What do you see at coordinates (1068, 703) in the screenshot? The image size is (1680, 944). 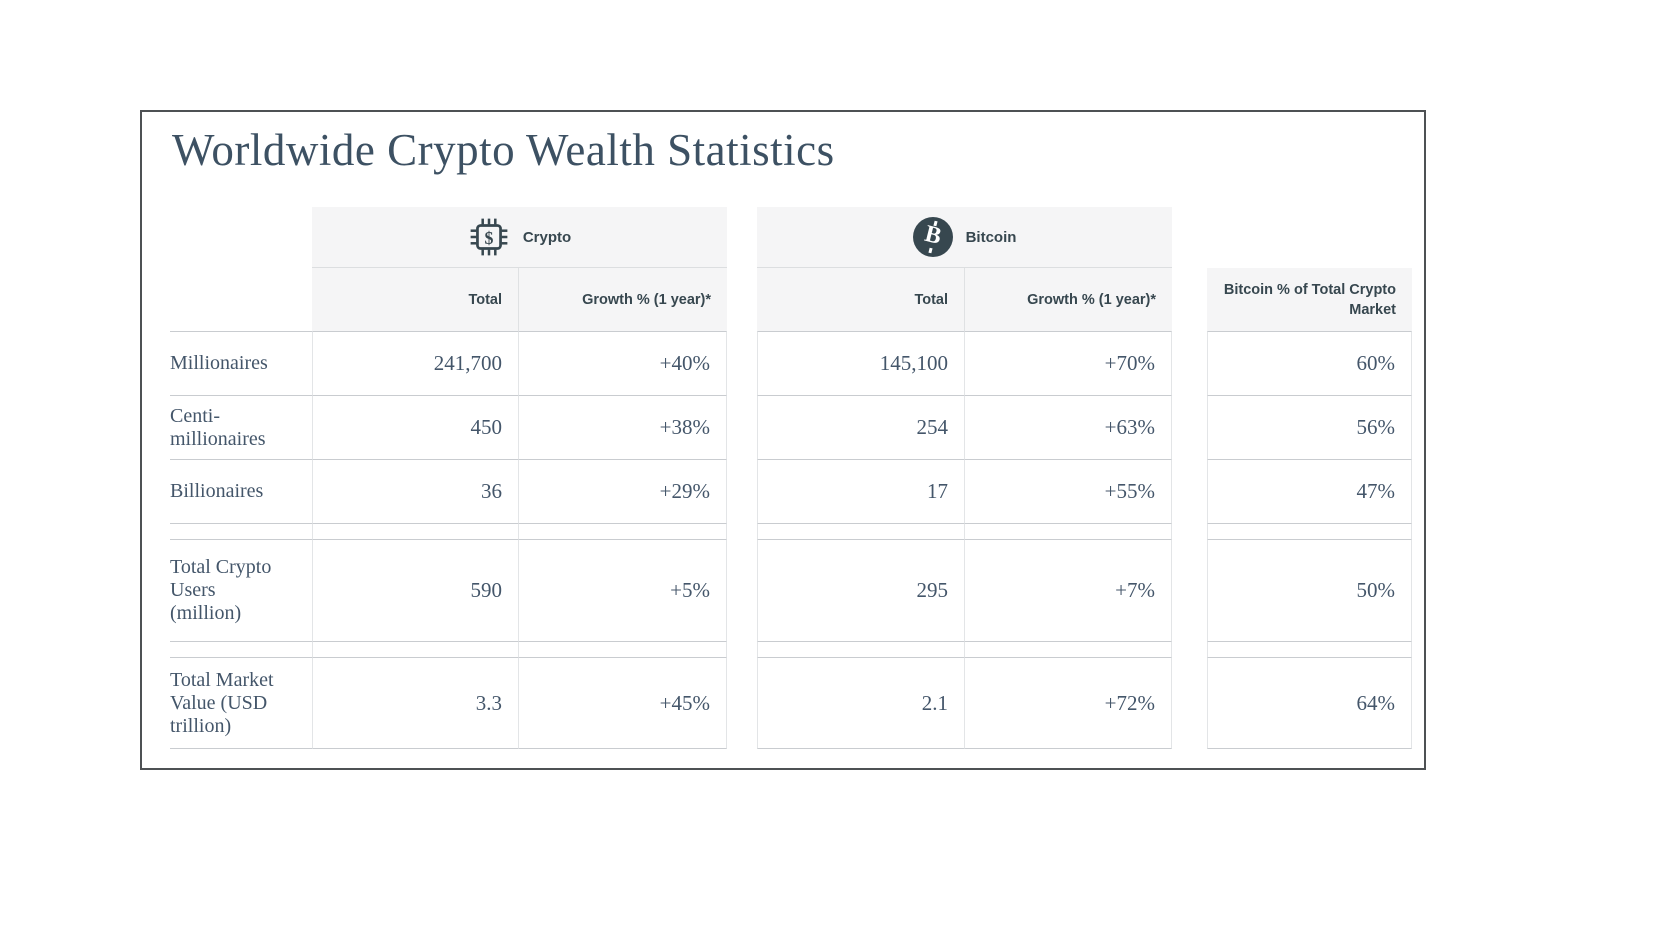 I see `cell-bitcoin-growth: +72%` at bounding box center [1068, 703].